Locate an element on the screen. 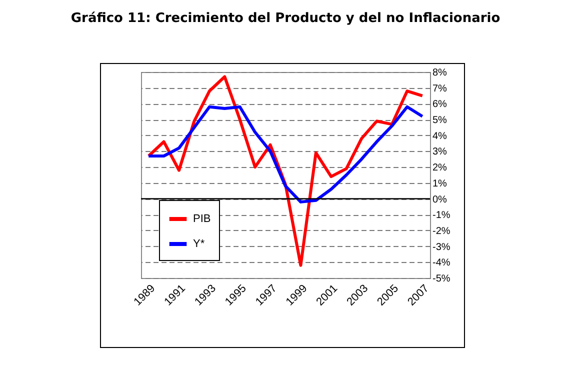 Image resolution: width=562 pixels, height=366 pixels. y-tick-label: -2% is located at coordinates (441, 231).